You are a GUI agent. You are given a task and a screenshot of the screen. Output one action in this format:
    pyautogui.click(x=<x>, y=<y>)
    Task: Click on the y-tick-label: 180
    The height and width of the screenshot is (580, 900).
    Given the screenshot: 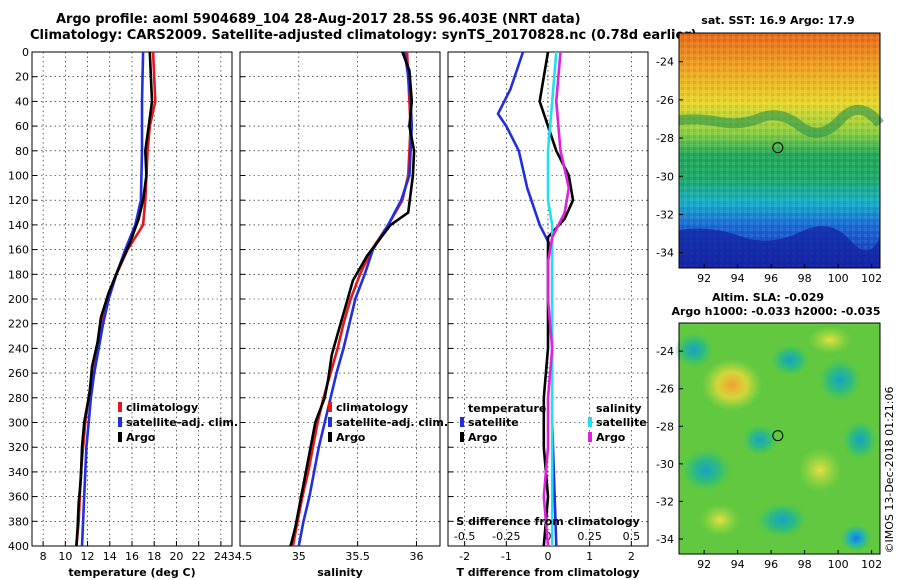 What is the action you would take?
    pyautogui.click(x=18, y=274)
    